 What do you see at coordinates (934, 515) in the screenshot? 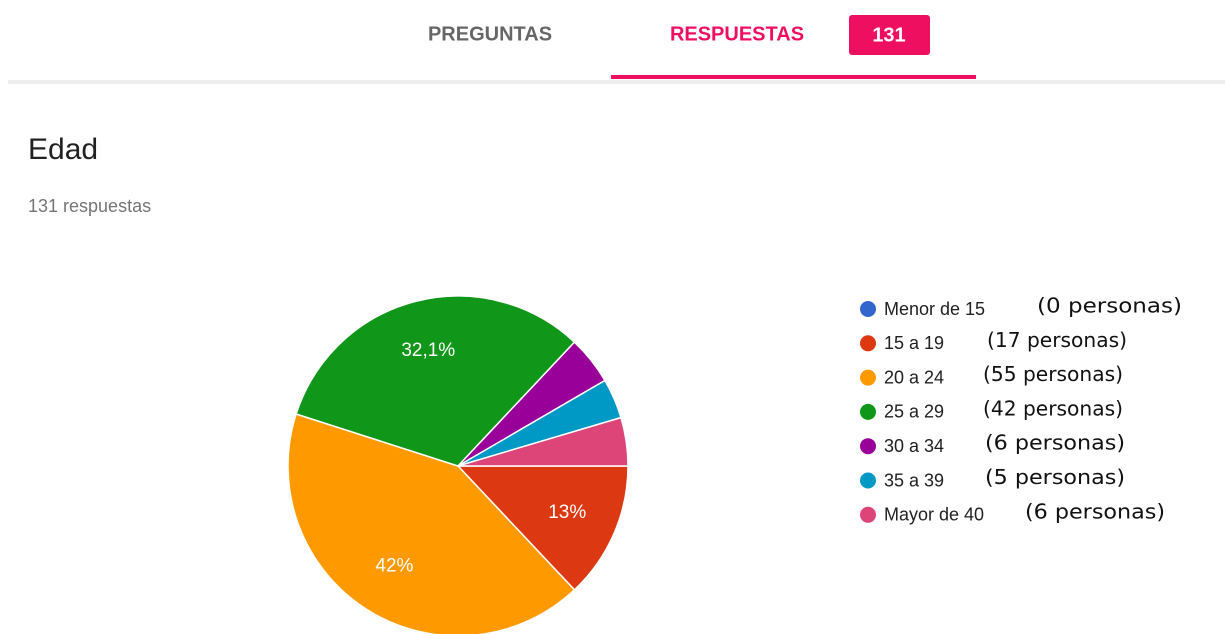
I see `legend-label: Mayor de 40` at bounding box center [934, 515].